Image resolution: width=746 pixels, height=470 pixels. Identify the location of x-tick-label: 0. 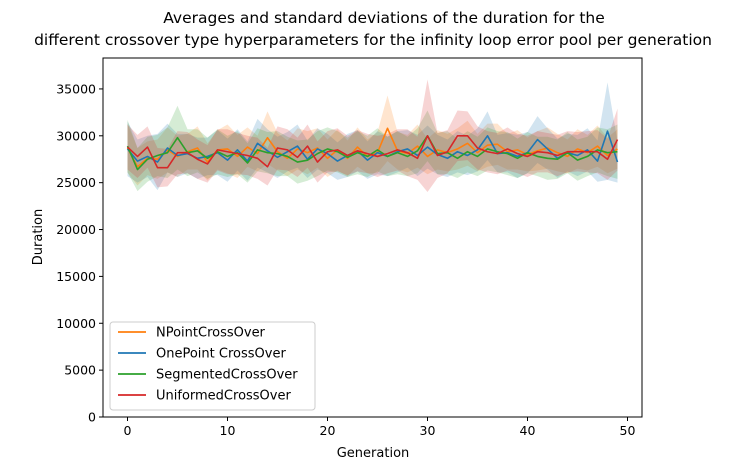
(128, 430).